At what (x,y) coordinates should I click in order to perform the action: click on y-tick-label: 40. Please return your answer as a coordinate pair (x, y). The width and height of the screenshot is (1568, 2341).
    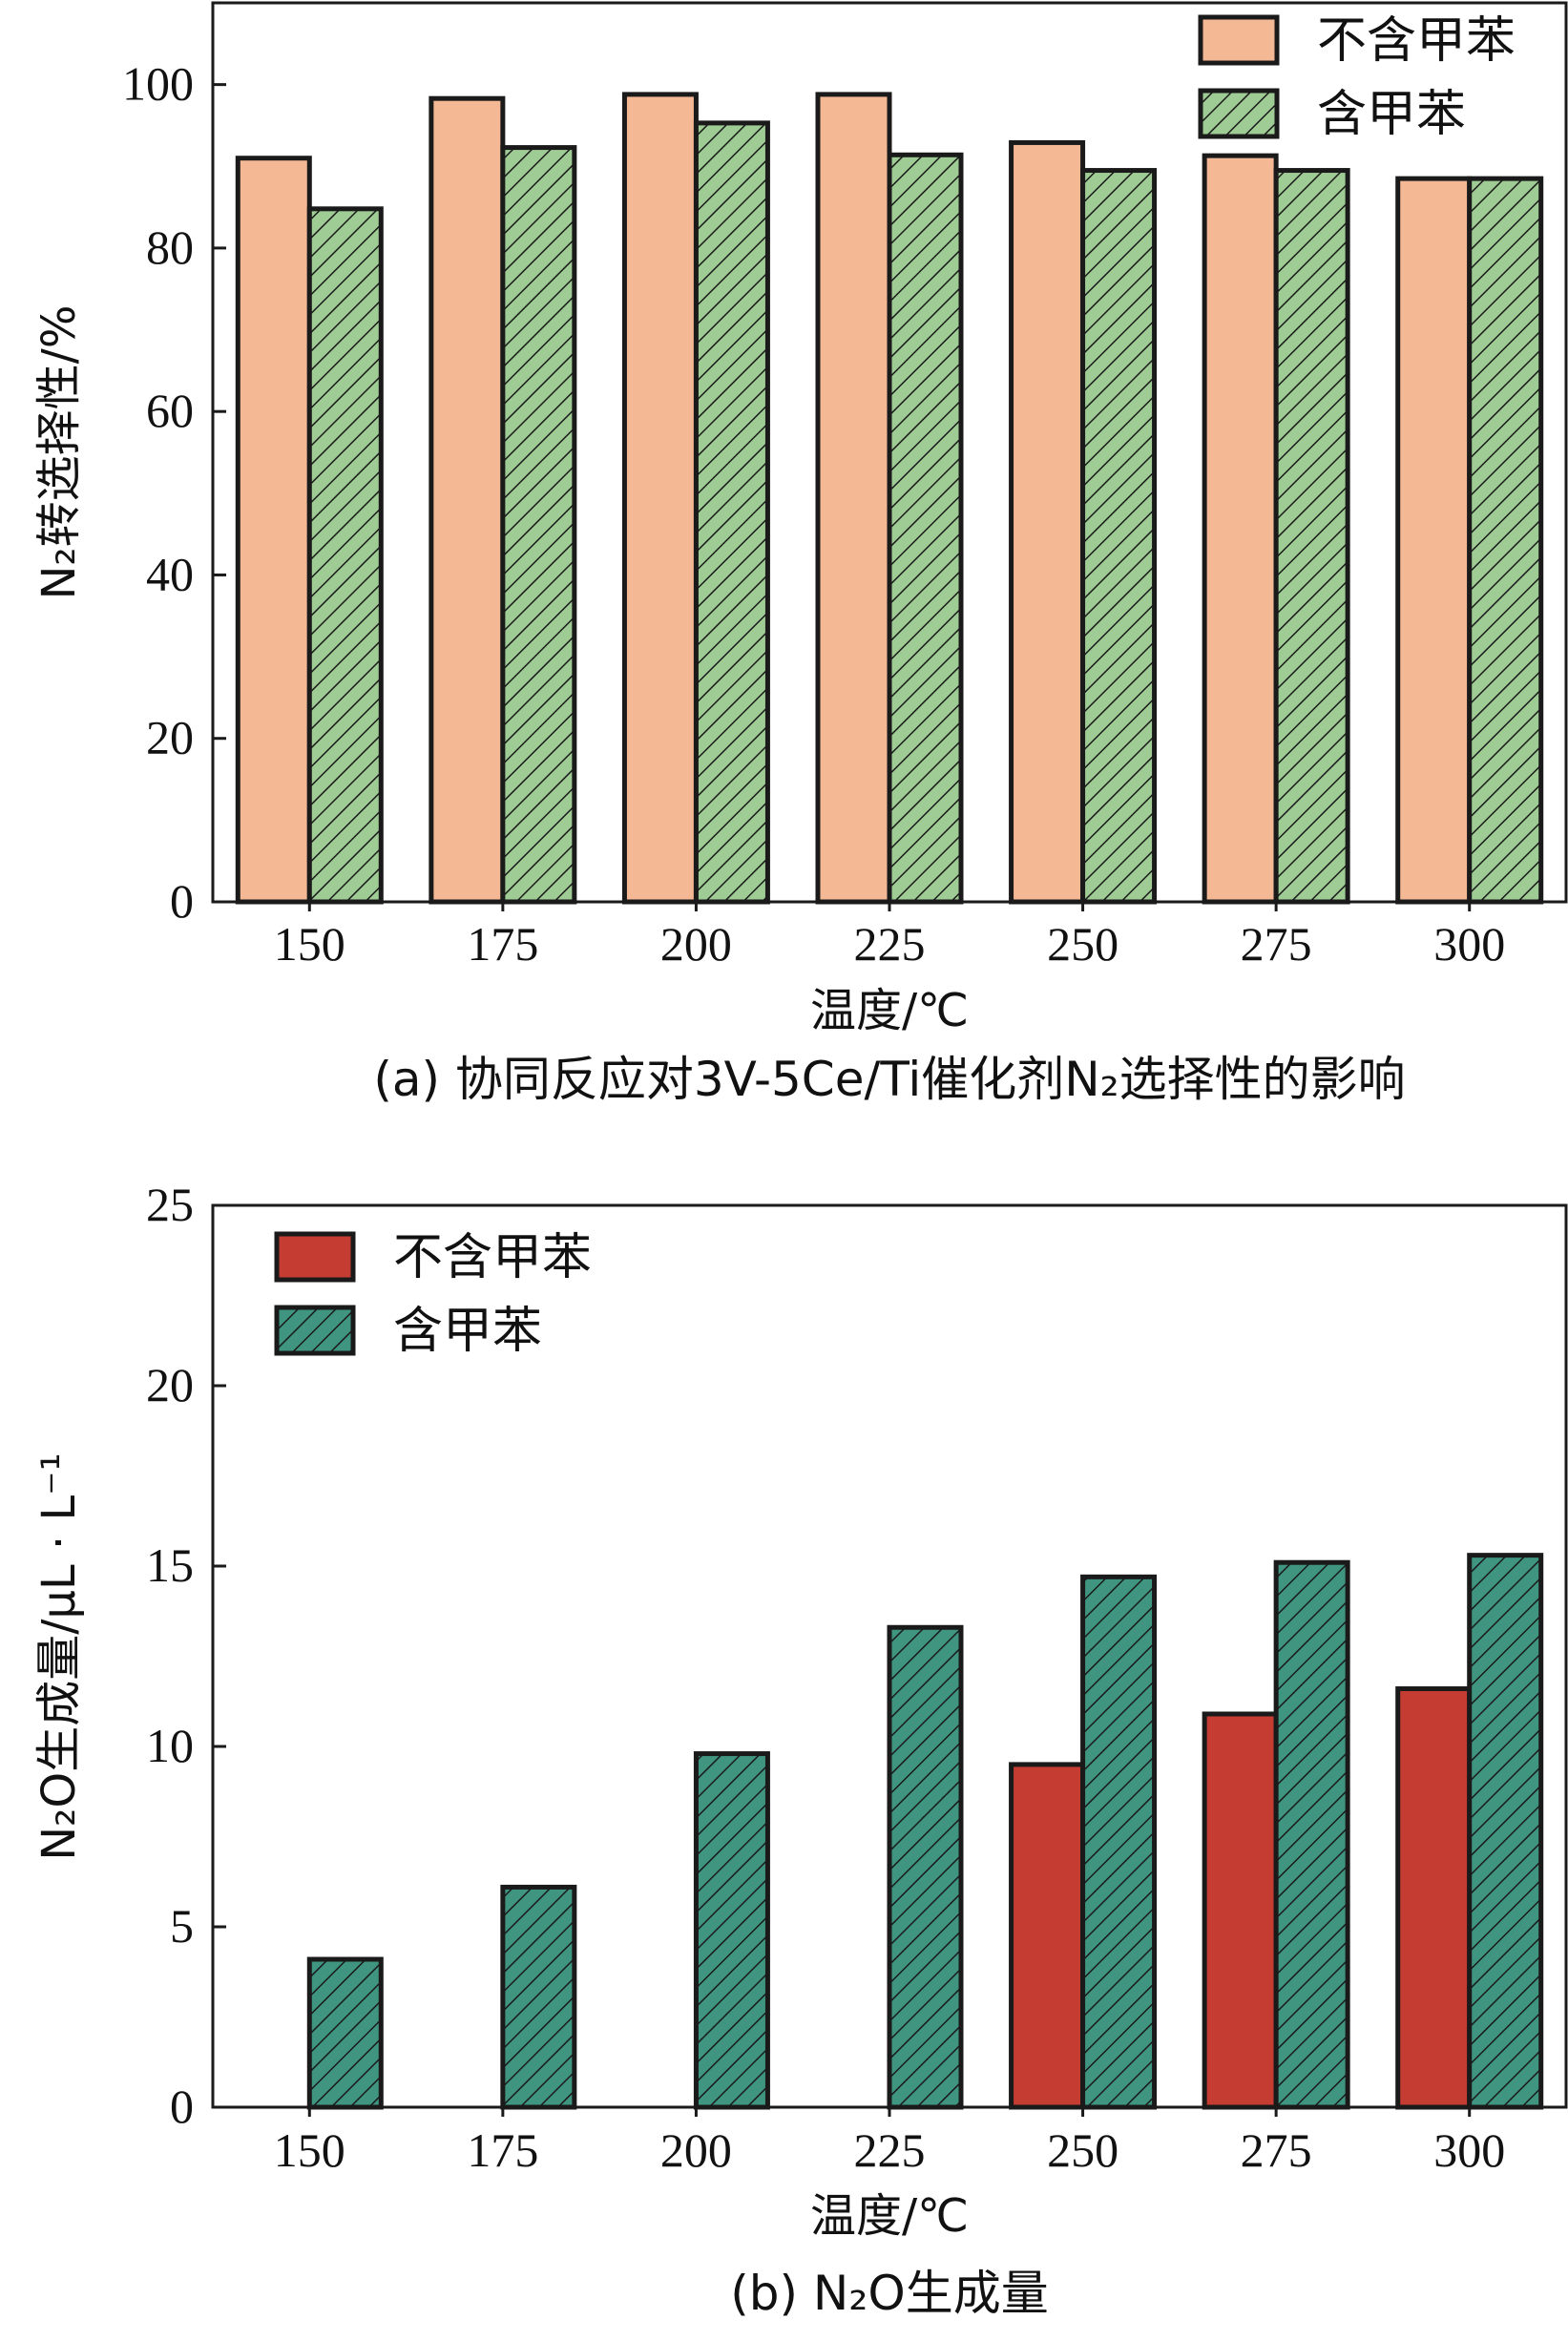
    Looking at the image, I should click on (170, 573).